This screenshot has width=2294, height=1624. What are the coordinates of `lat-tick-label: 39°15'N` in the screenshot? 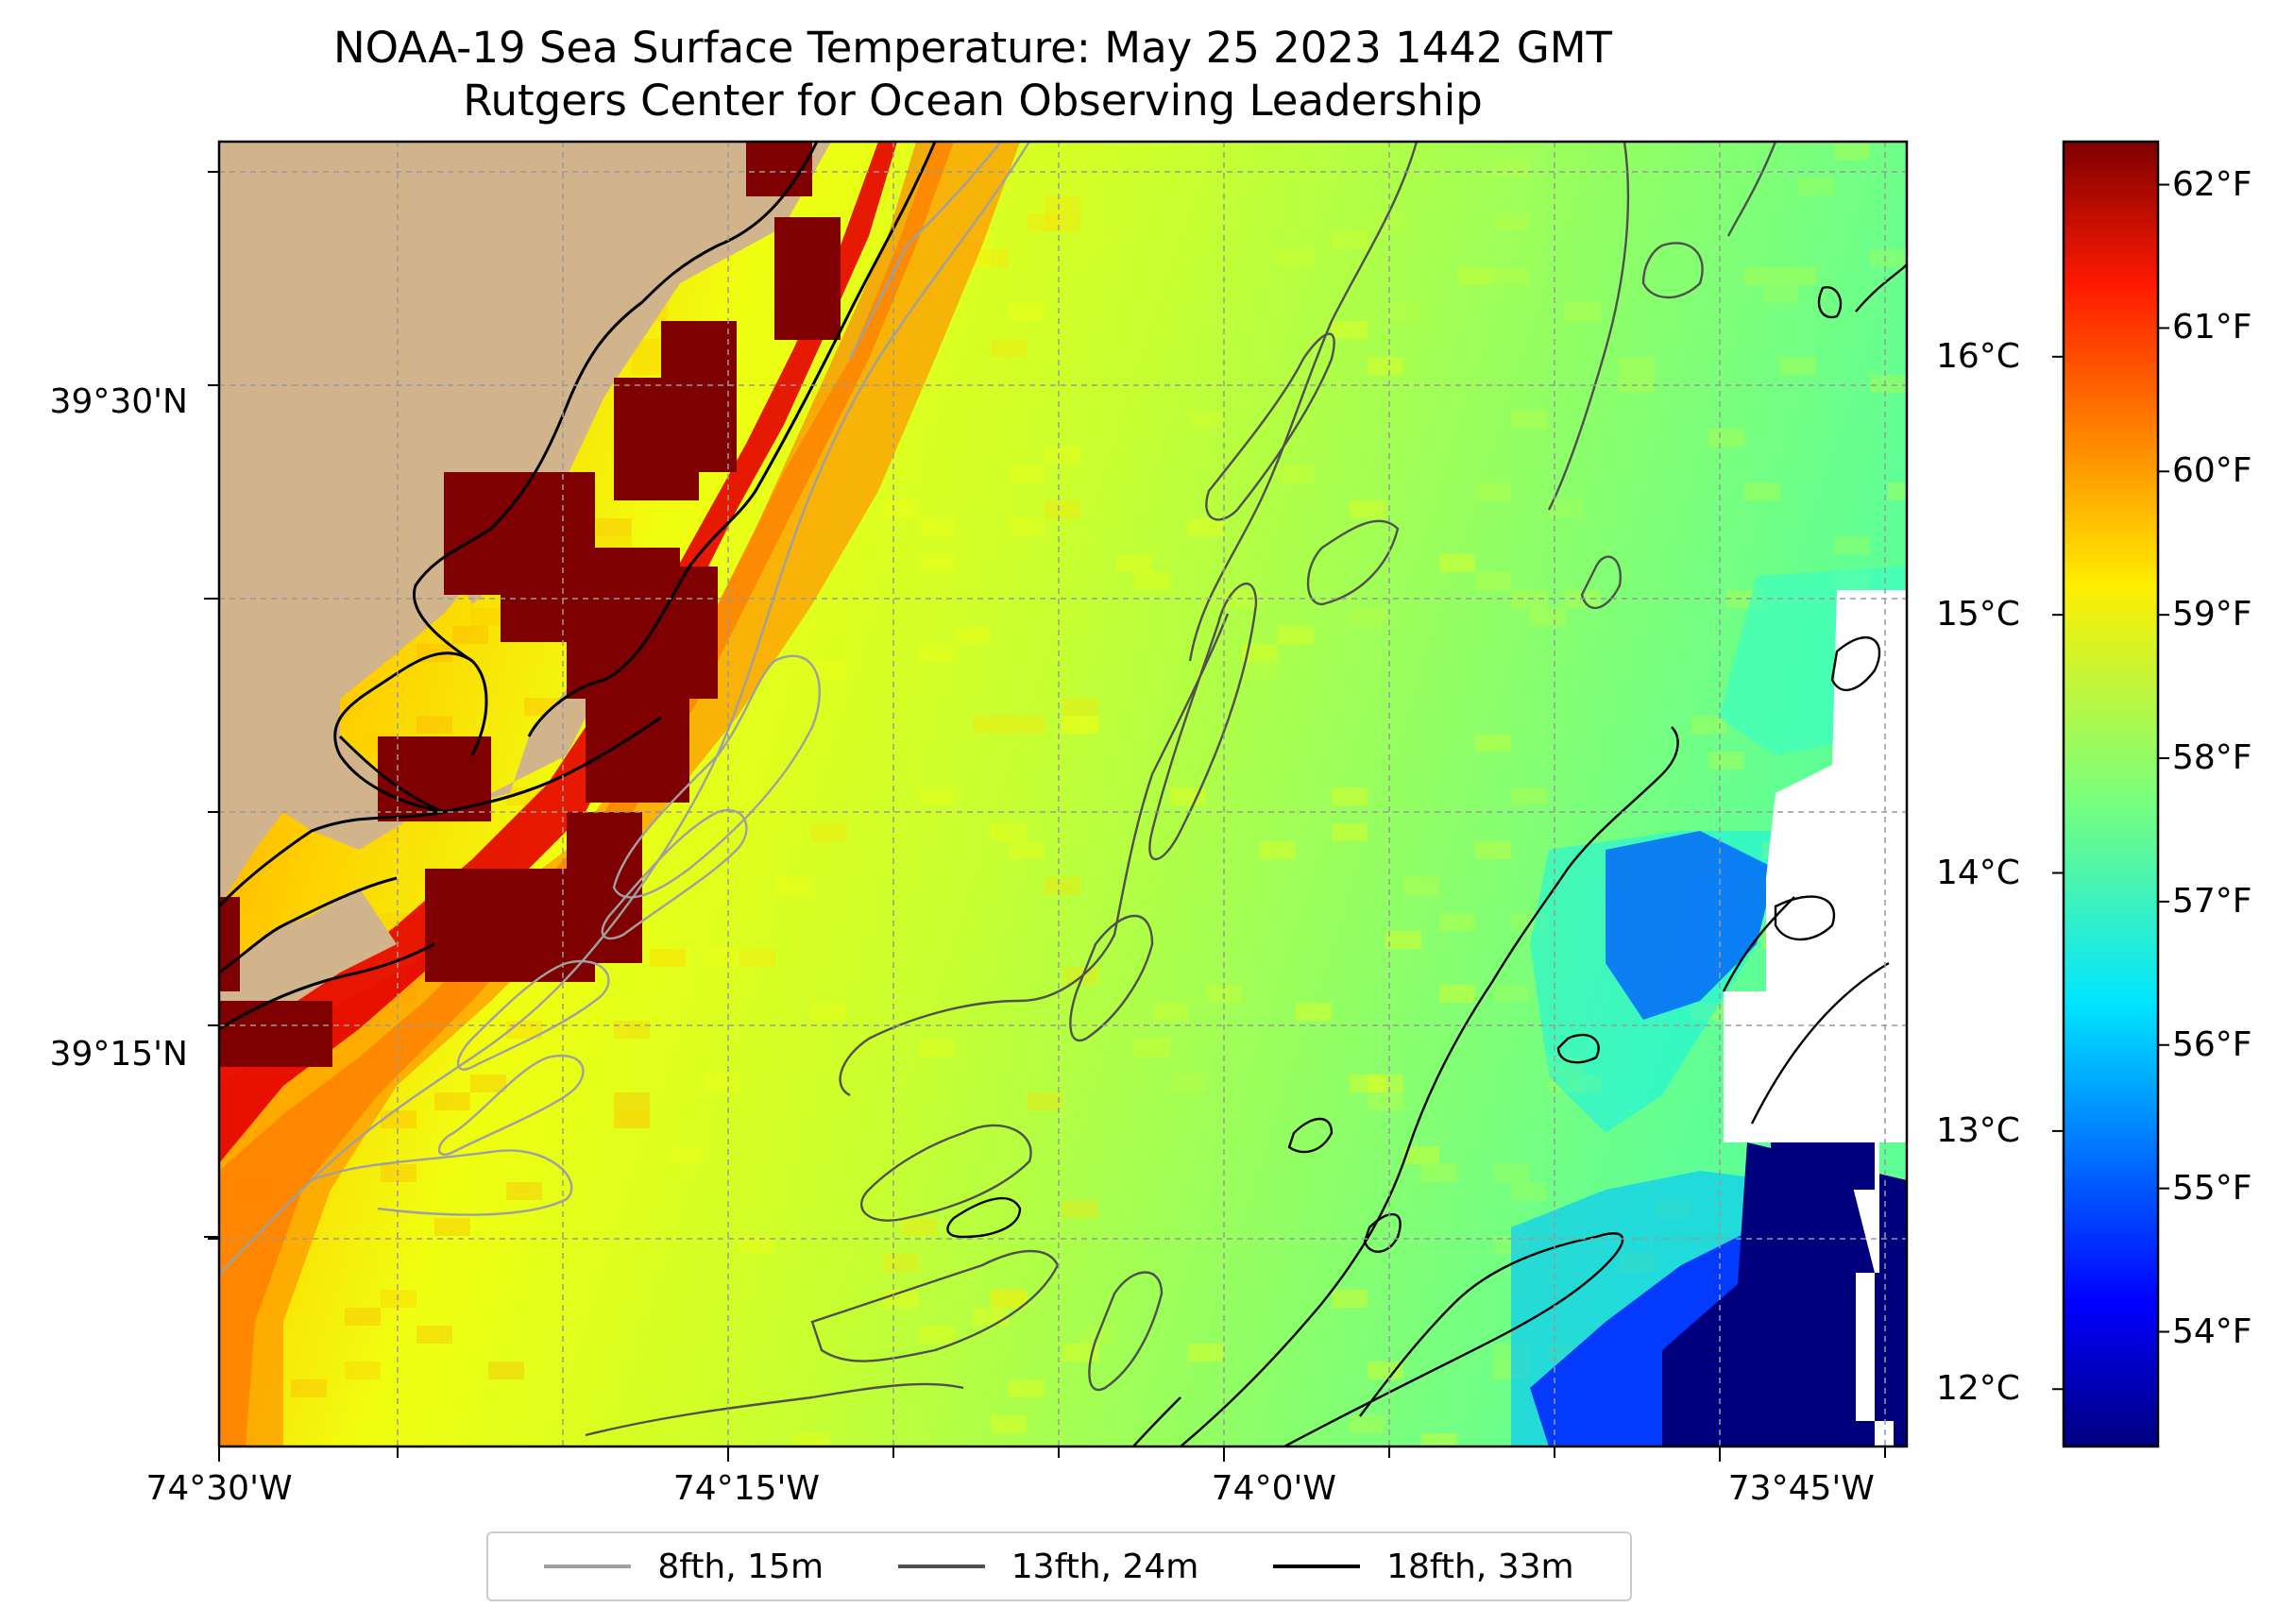 It's located at (118, 1054).